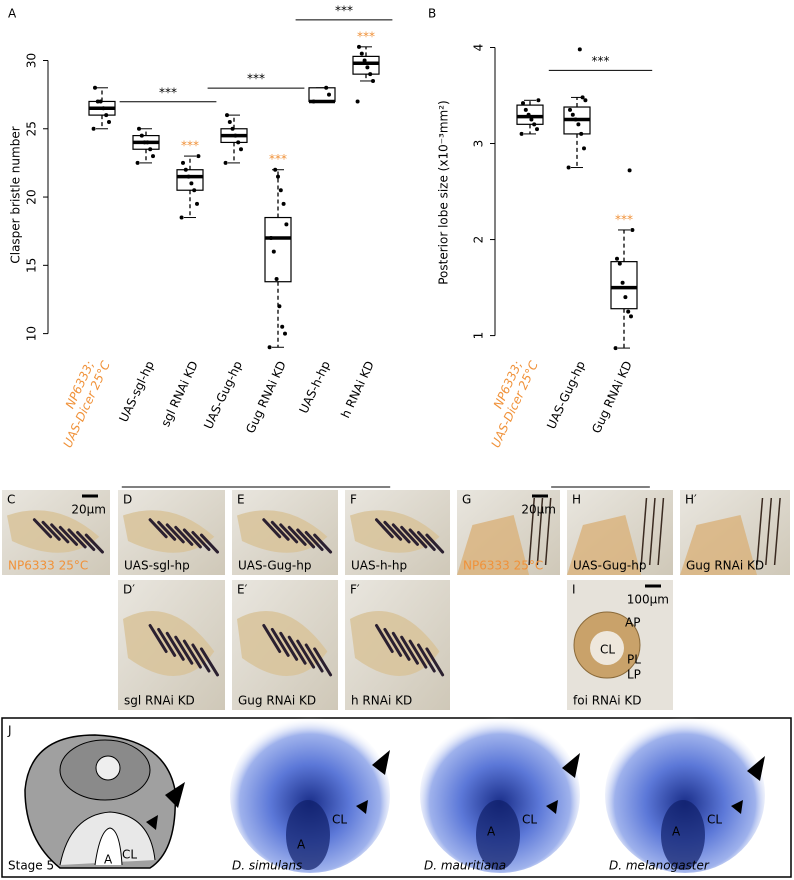 The image size is (794, 880). What do you see at coordinates (242, 590) in the screenshot?
I see `panel-letter: E′` at bounding box center [242, 590].